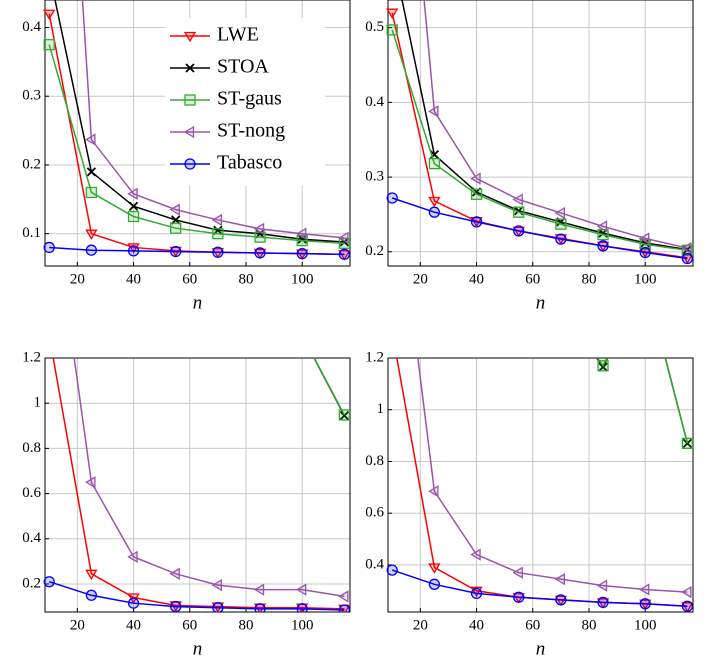 This screenshot has height=666, width=710. I want to click on y-tick-label: 0.5, so click(374, 27).